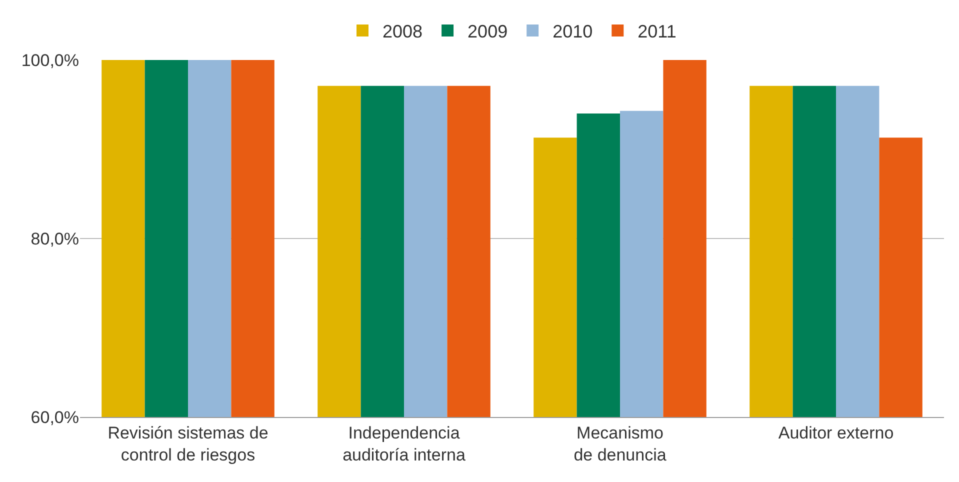  Describe the element at coordinates (836, 432) in the screenshot. I see `x-tick-label: Auditor externo` at that location.